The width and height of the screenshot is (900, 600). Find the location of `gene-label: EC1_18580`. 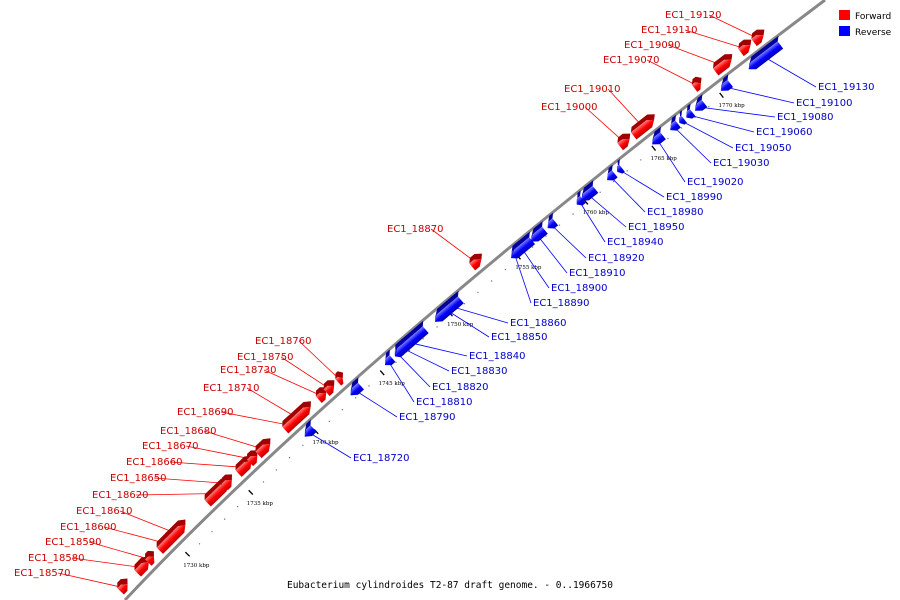

gene-label: EC1_18580 is located at coordinates (56, 558).